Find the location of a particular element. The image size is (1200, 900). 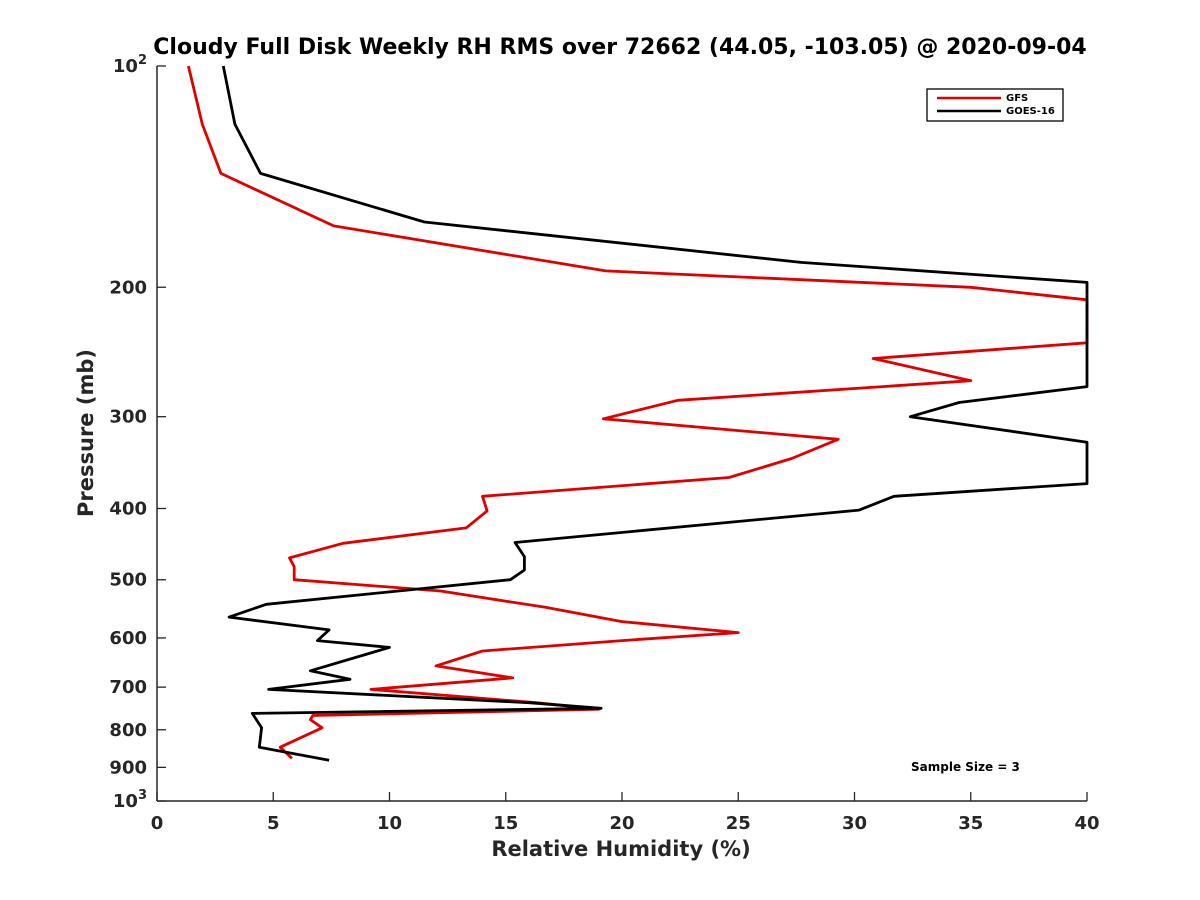

legend-label-gfs: GFS is located at coordinates (1017, 98).